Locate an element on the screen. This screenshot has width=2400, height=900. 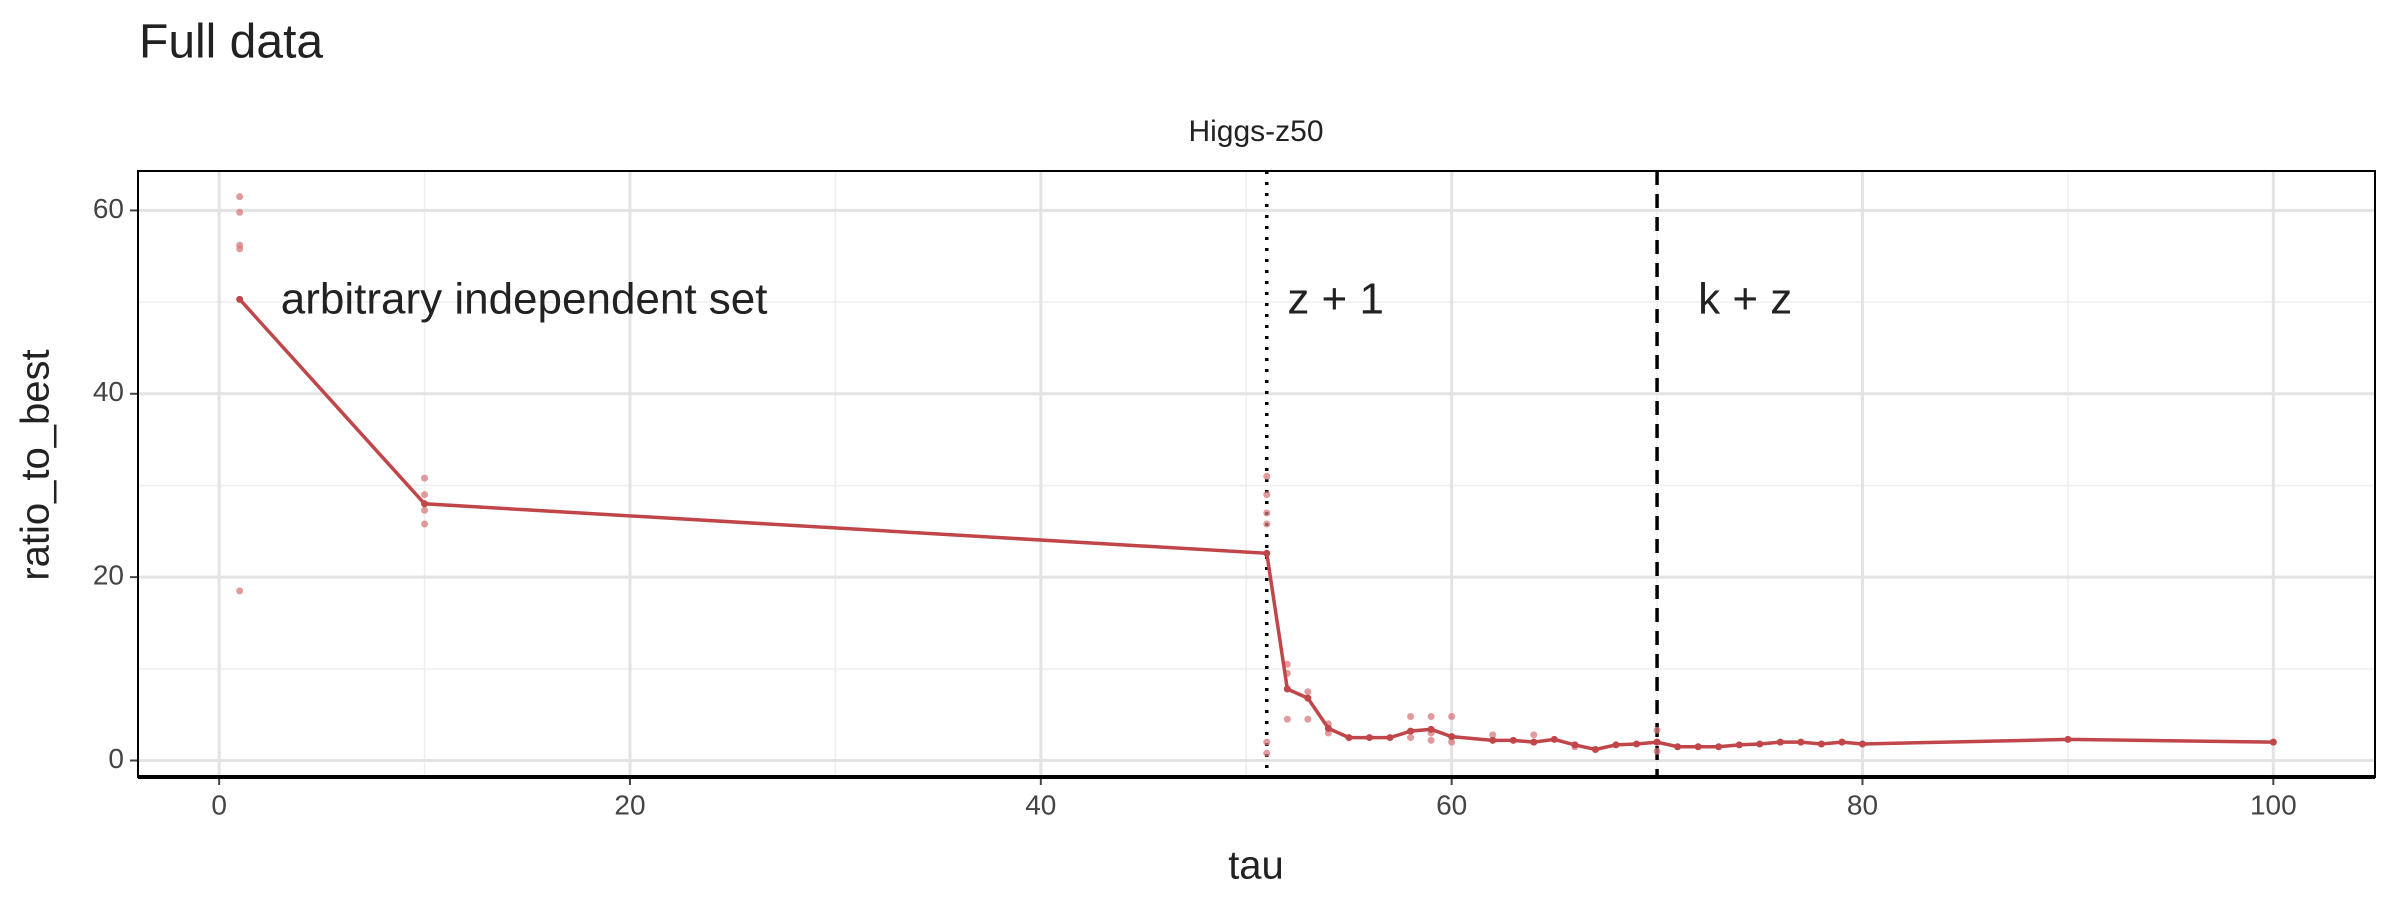
annotation: k + z is located at coordinates (1745, 299).